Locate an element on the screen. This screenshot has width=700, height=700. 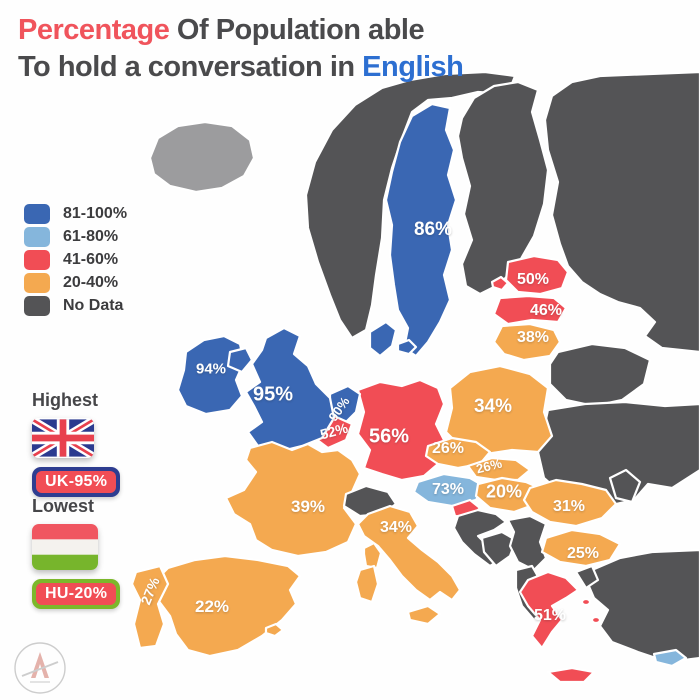
legend-item-41-60: 41-60% is located at coordinates (75, 259).